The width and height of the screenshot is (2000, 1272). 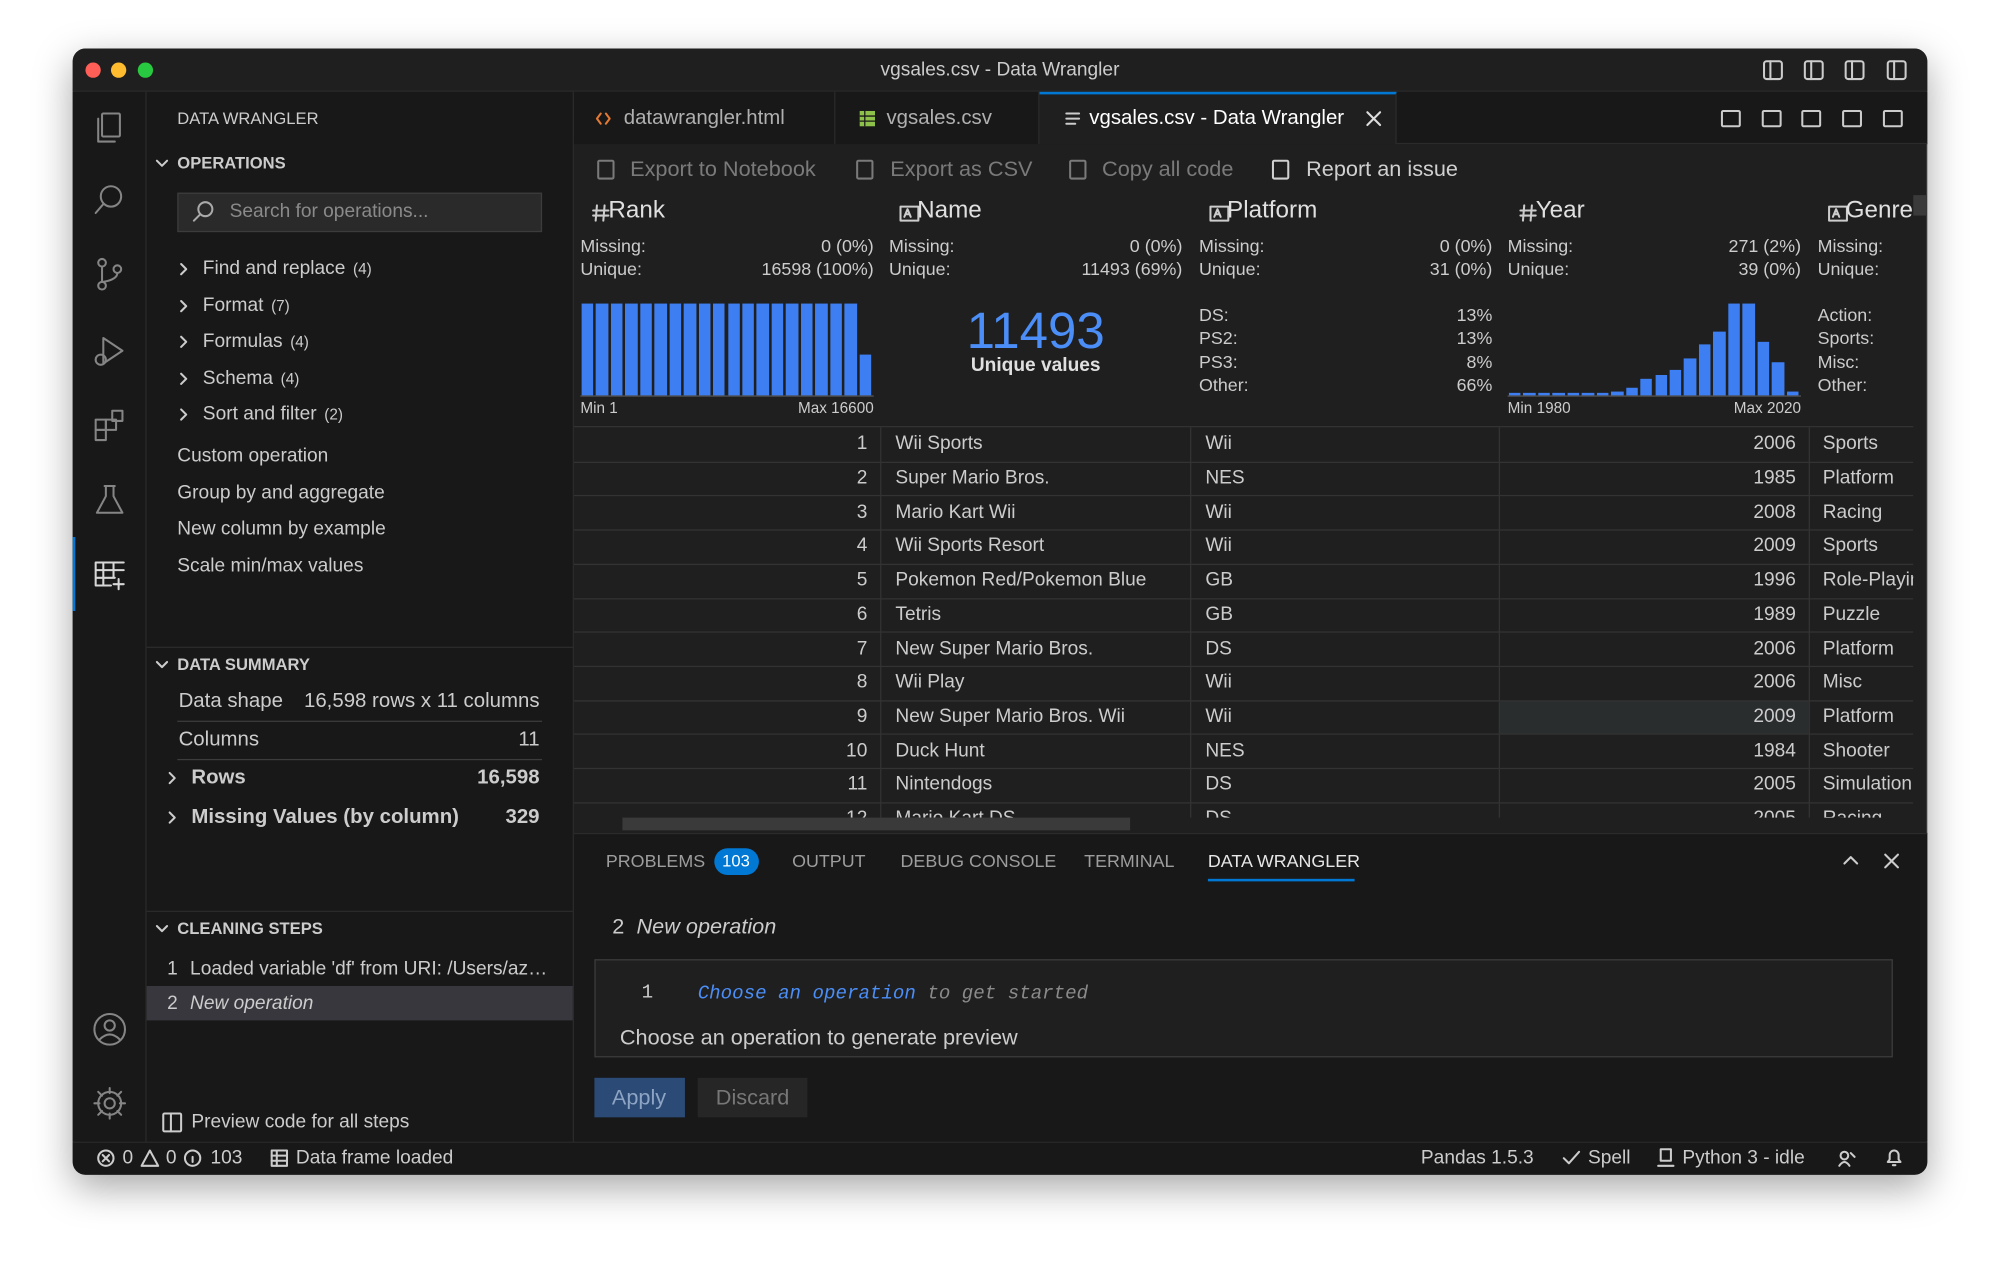 What do you see at coordinates (369, 269) in the screenshot?
I see `operation-group: Find and replace (4)` at bounding box center [369, 269].